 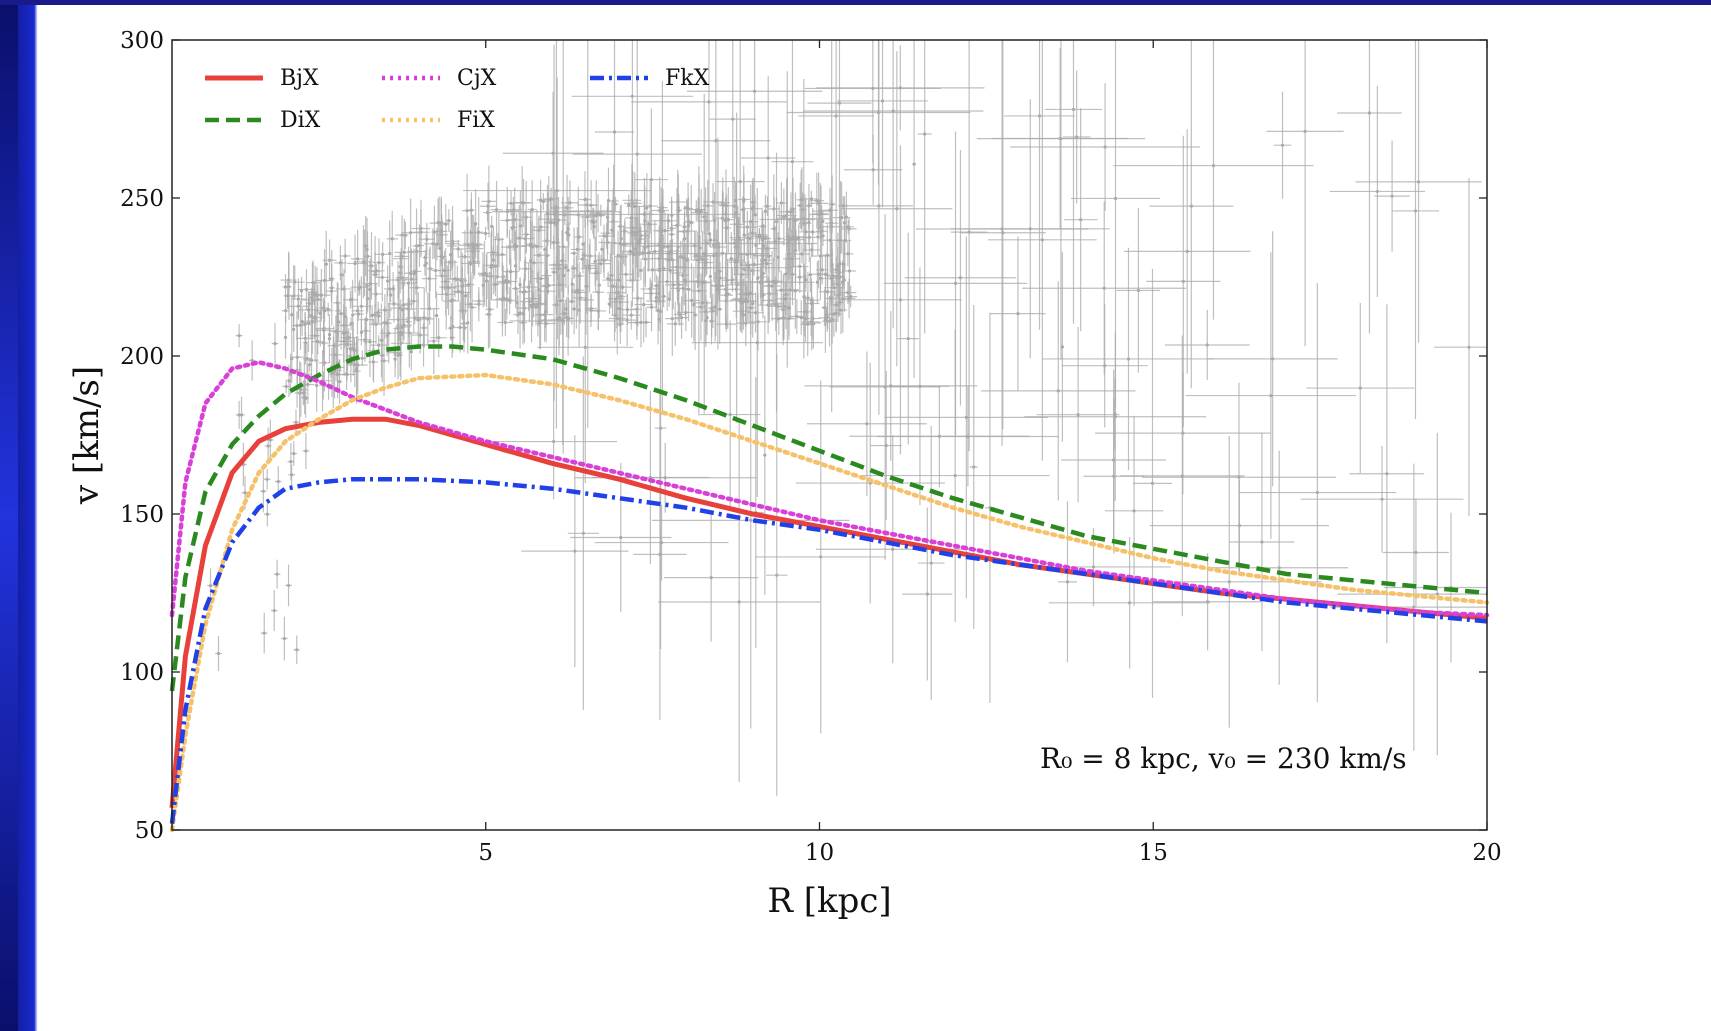 I want to click on y-tick-label: 250, so click(x=142, y=199).